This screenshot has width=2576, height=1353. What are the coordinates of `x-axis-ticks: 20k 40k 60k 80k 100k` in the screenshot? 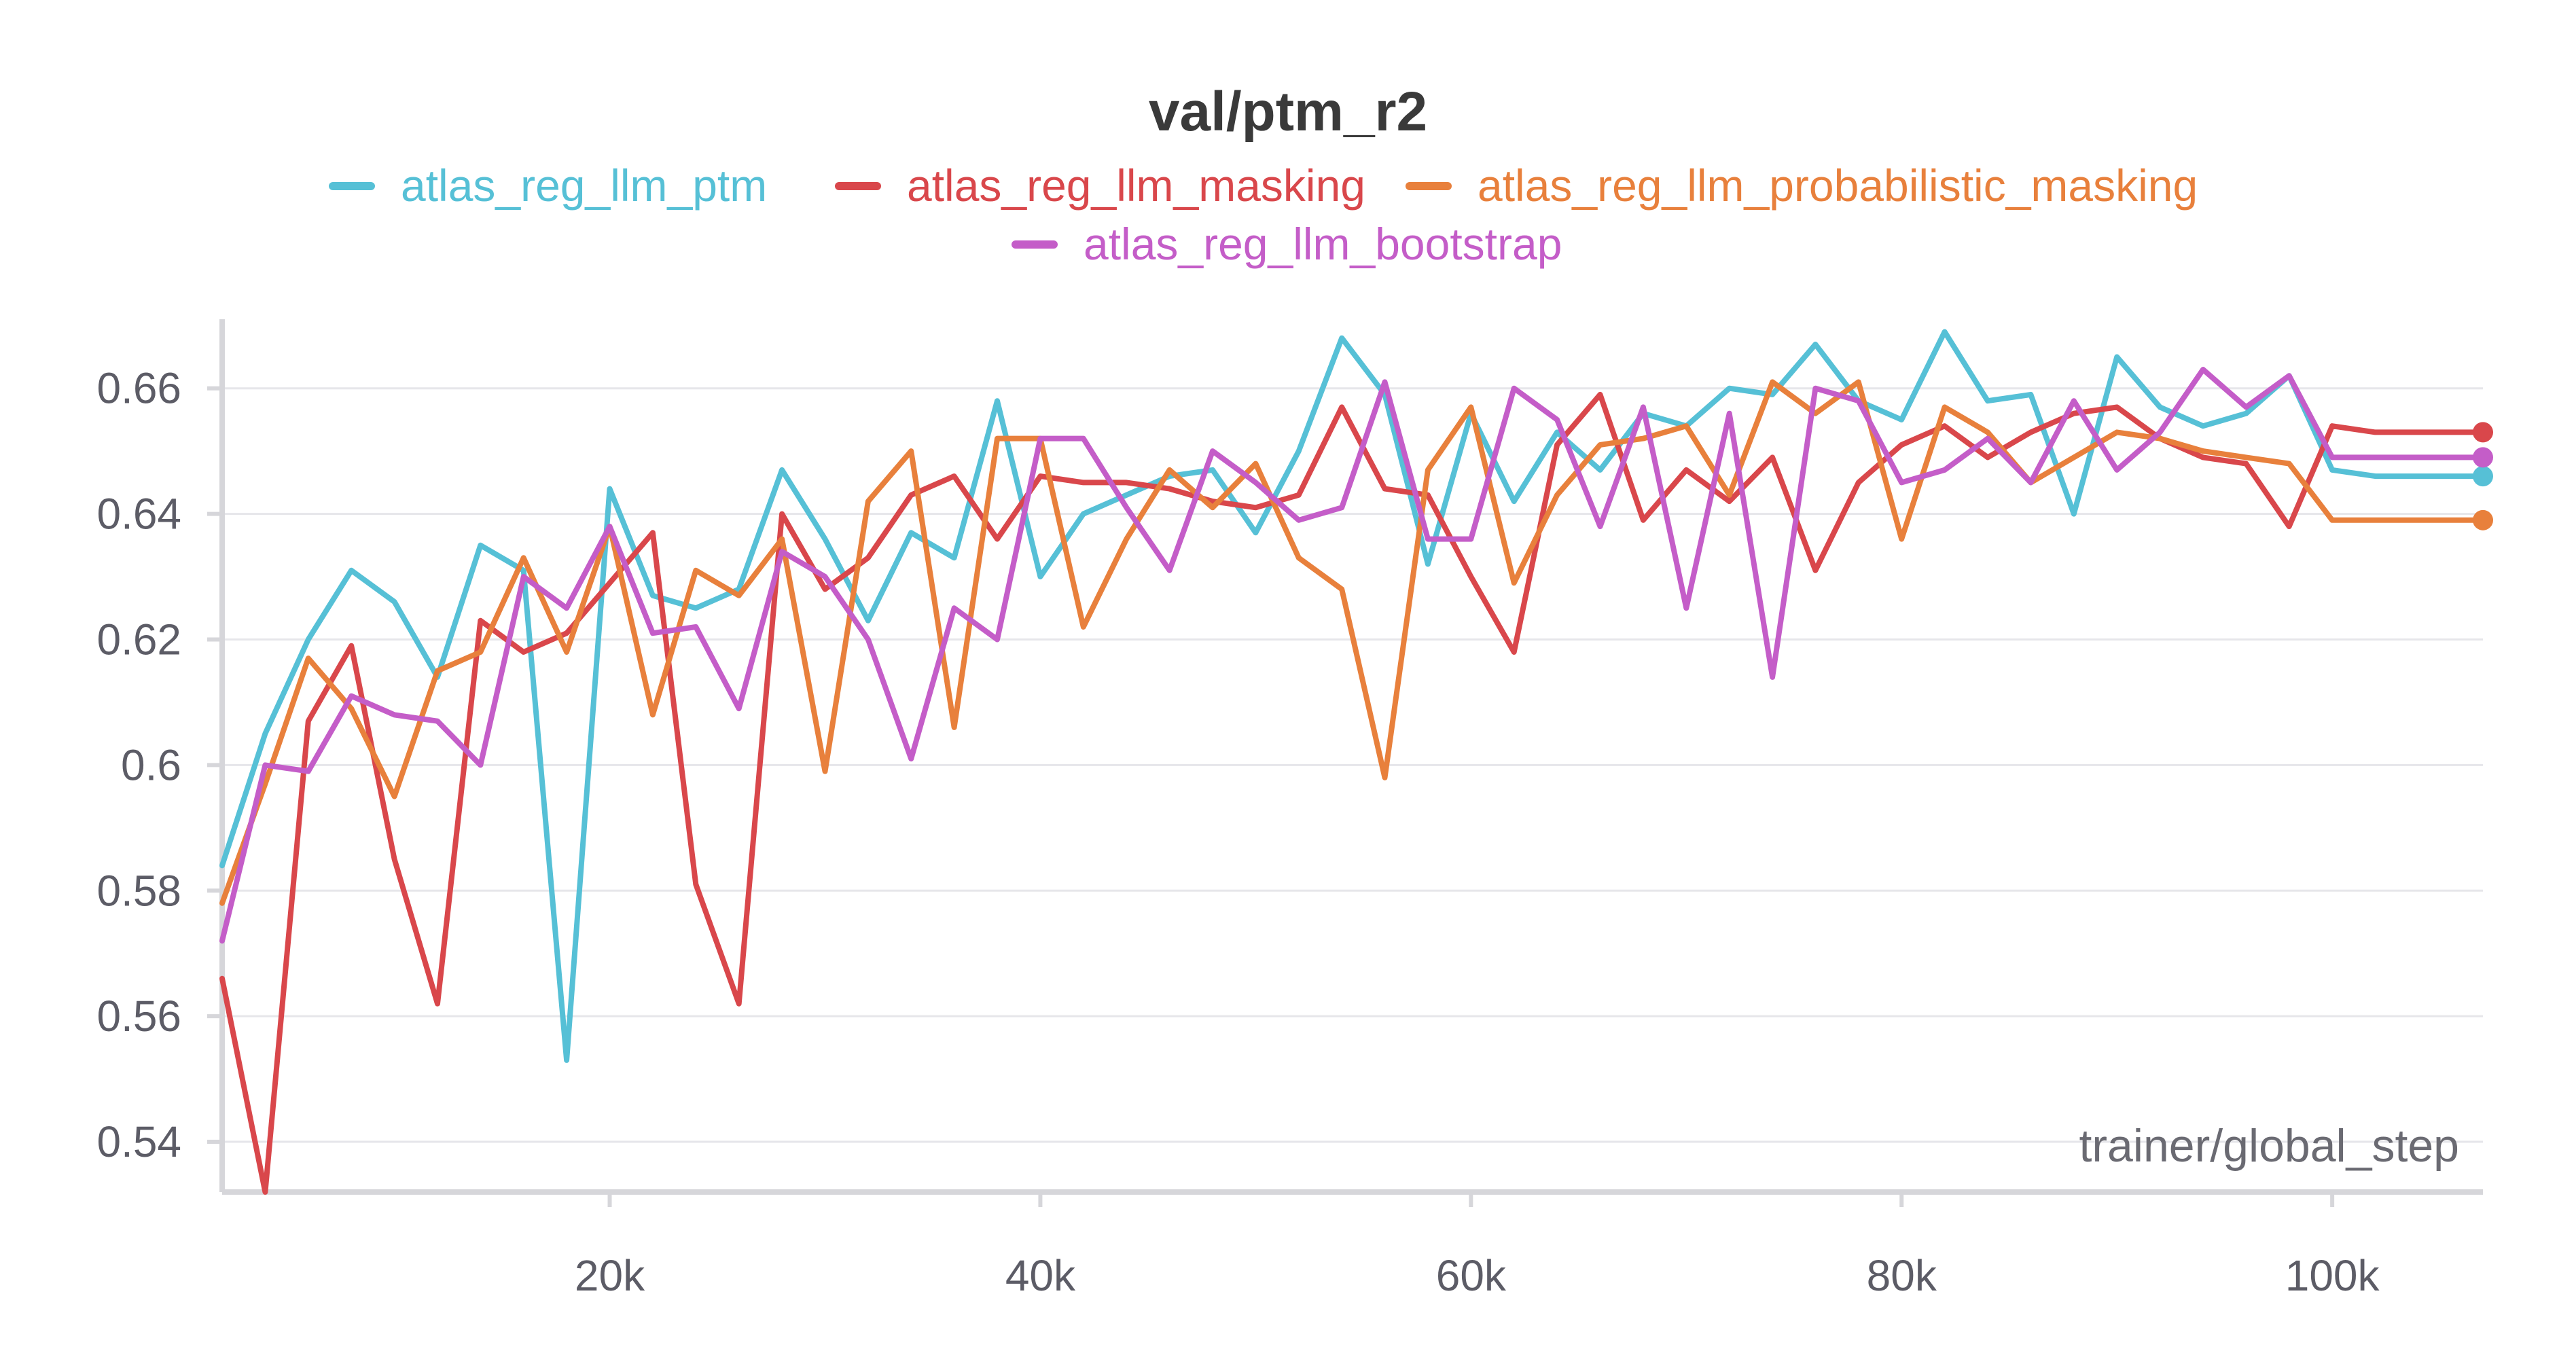 It's located at (1477, 1246).